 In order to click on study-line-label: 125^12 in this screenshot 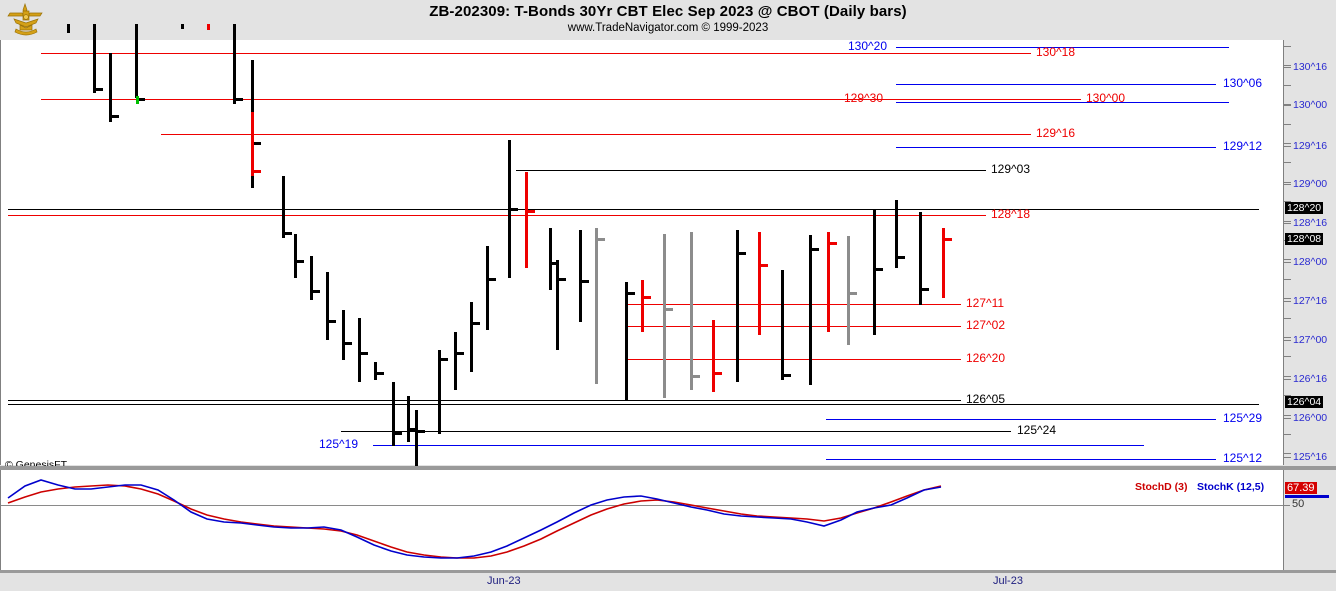, I will do `click(1242, 458)`.